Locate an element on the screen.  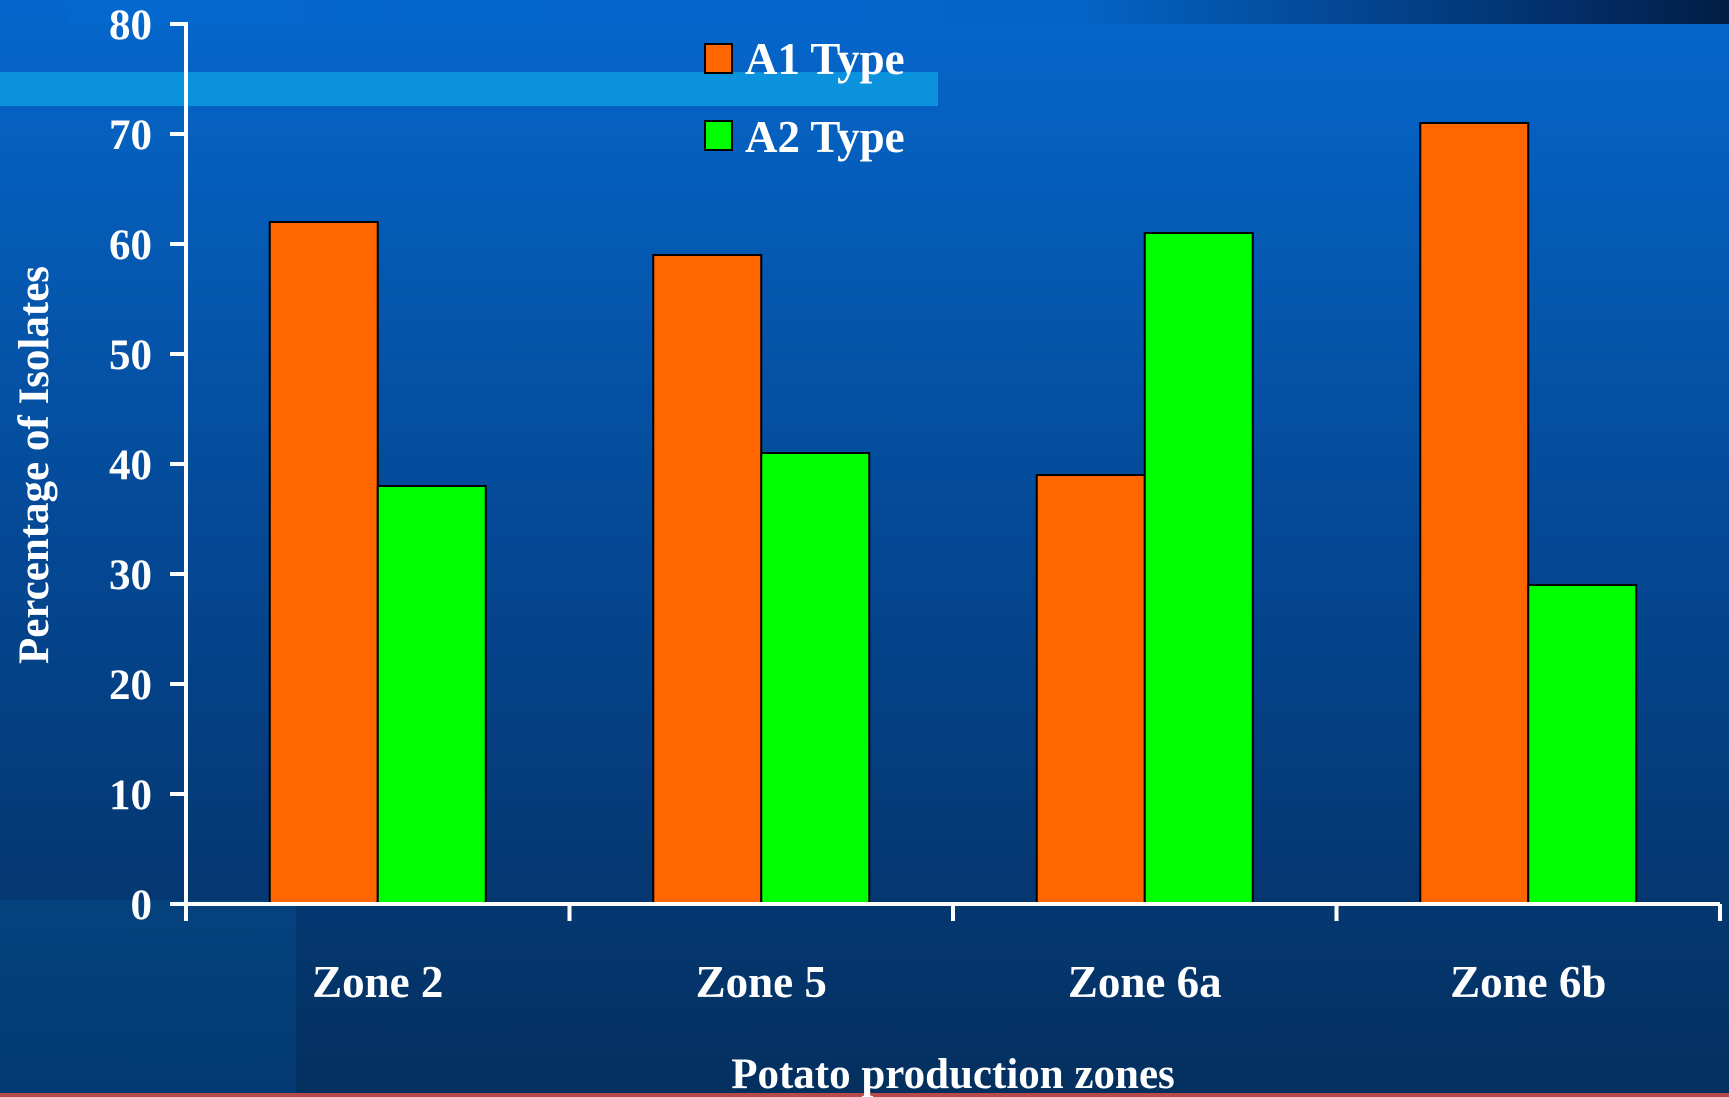
legend-swatch-a1 is located at coordinates (718, 58).